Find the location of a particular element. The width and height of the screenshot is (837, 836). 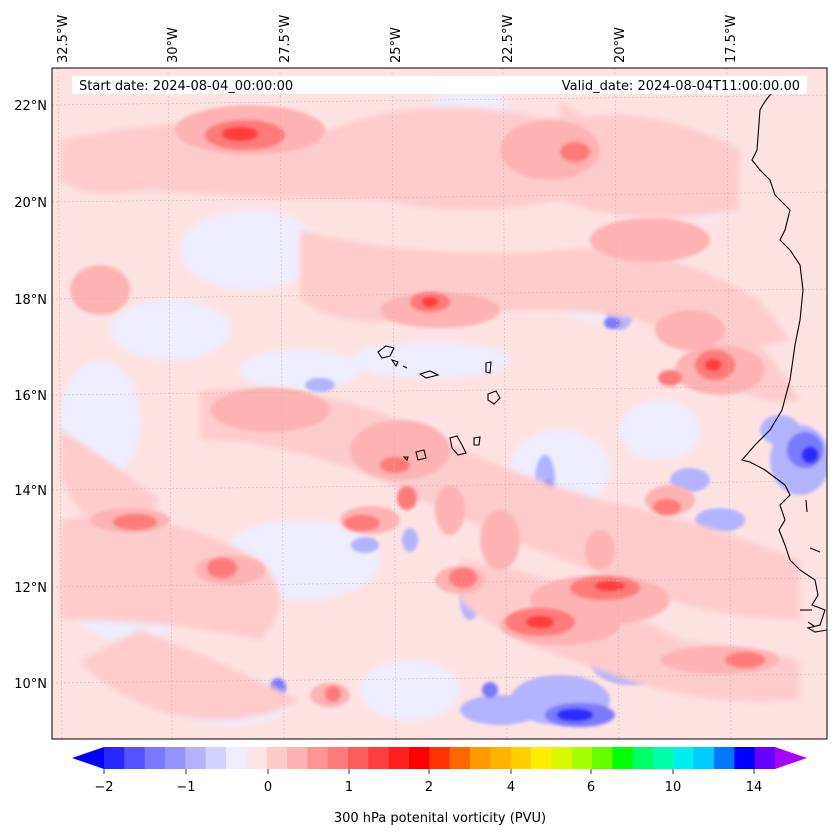

africa-coastline is located at coordinates (783, 356).